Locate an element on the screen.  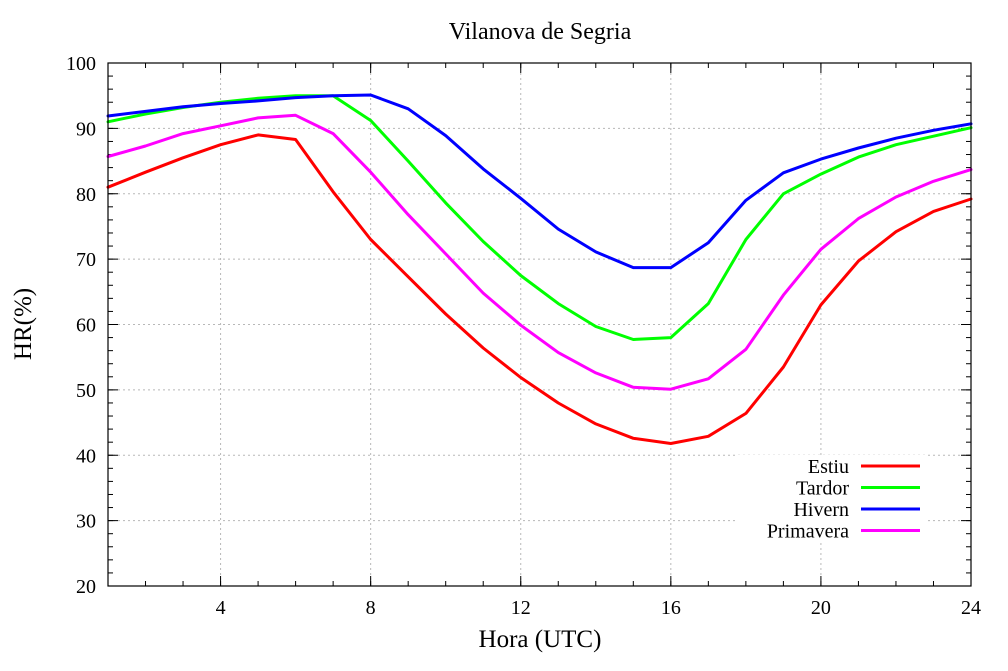
x-tick-label: 24 is located at coordinates (971, 608).